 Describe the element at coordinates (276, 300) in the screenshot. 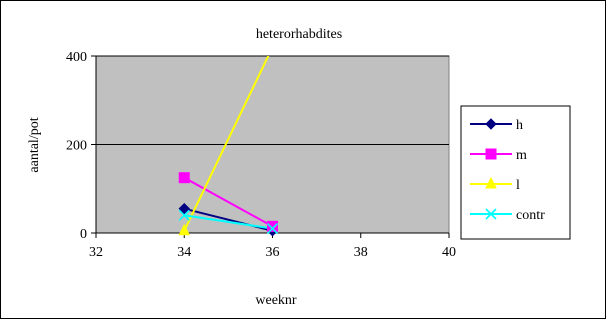

I see `x-axis-title: weeknr` at that location.